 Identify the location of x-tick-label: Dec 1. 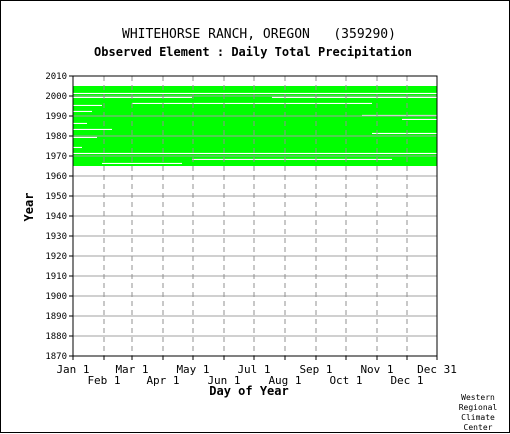
(406, 380).